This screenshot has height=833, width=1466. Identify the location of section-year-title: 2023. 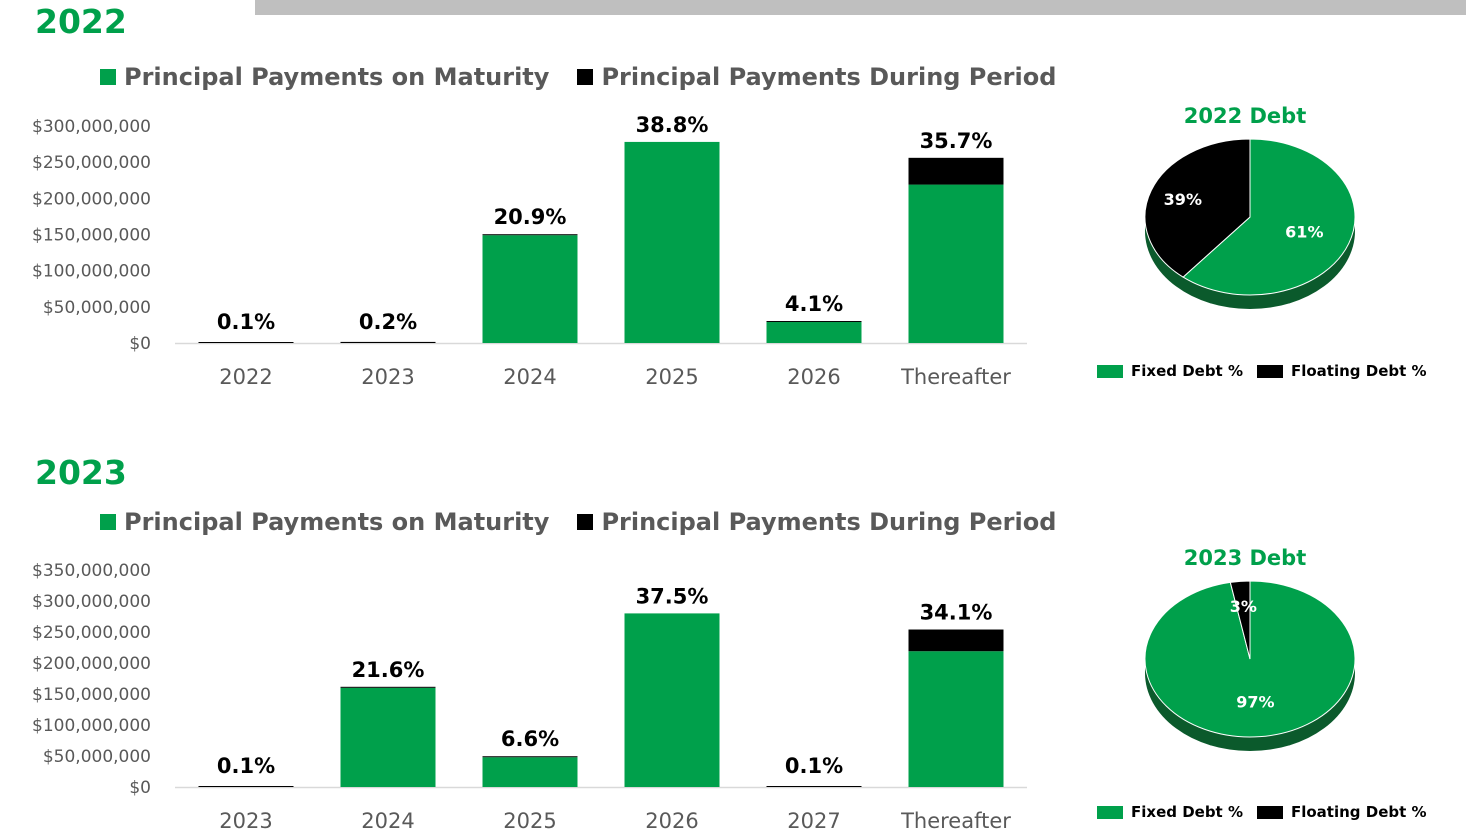
(81, 472).